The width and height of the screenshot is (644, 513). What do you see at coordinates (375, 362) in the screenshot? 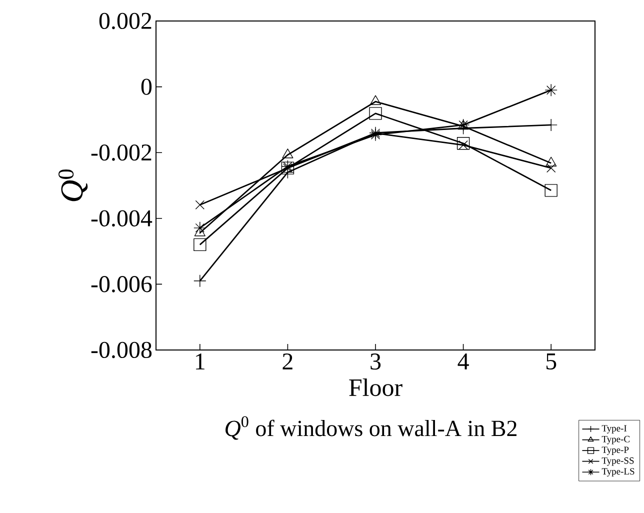
I see `x-tick-label: 3` at bounding box center [375, 362].